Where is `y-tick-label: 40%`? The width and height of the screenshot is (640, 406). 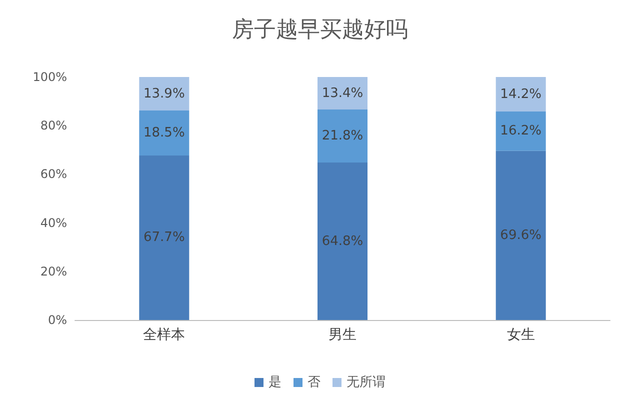
y-tick-label: 40% is located at coordinates (53, 223).